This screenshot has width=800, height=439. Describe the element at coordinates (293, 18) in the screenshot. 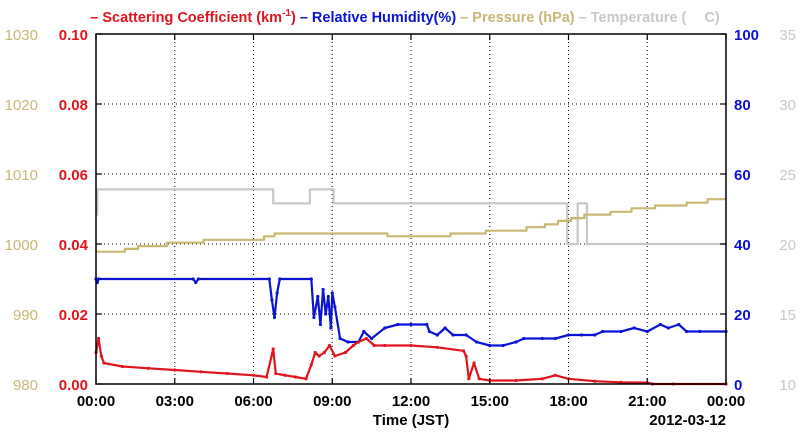

I see `legend-item-suffix: )` at that location.